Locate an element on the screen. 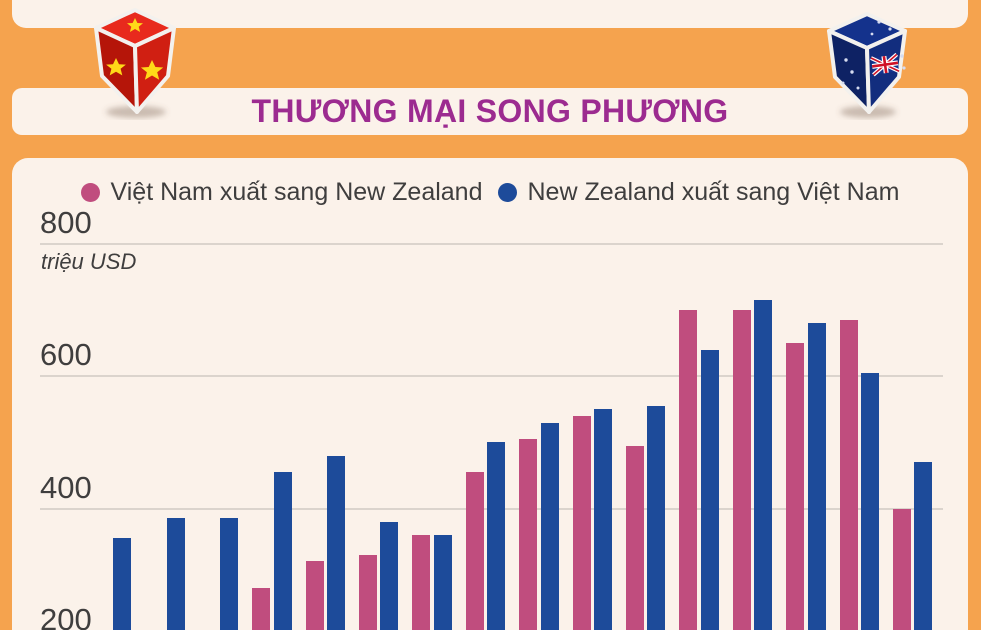 The width and height of the screenshot is (981, 630). legend-item-nz-exports: New Zealand xuất sang Việt Nam is located at coordinates (698, 192).